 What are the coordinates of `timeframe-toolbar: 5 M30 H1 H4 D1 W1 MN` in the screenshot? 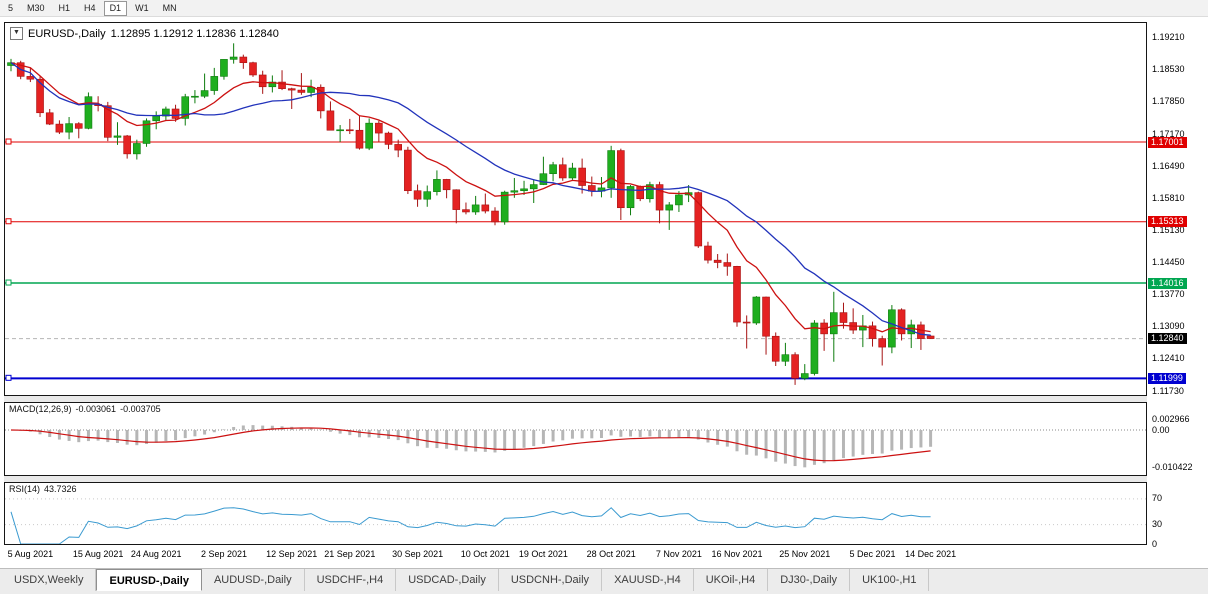 It's located at (604, 8).